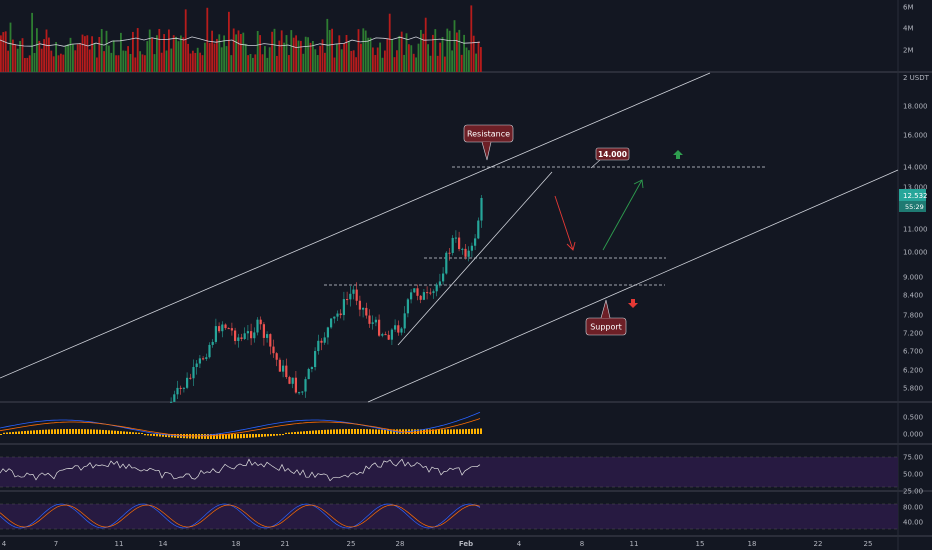  What do you see at coordinates (449, 472) in the screenshot?
I see `rsi-band` at bounding box center [449, 472].